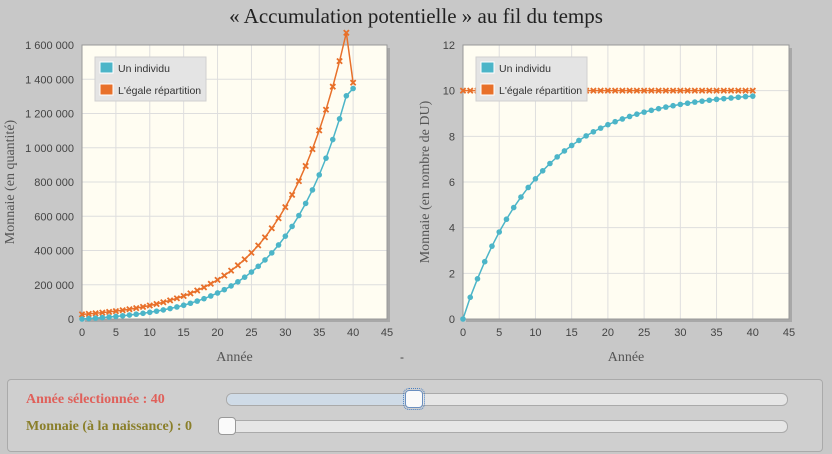  I want to click on right-ytick-label: 12, so click(449, 46).